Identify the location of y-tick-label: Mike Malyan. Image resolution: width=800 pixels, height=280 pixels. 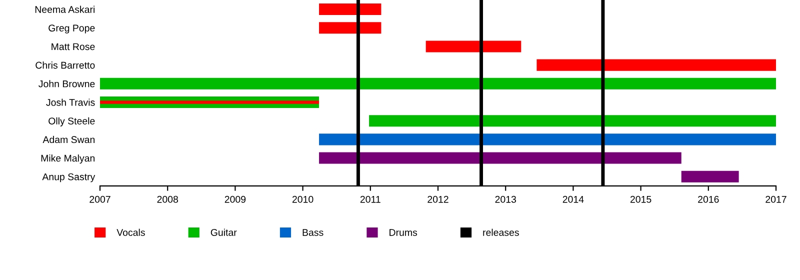
(68, 159).